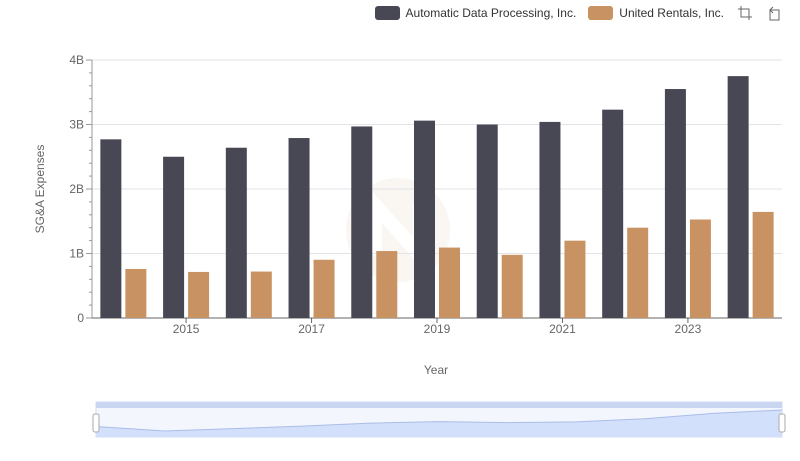  Describe the element at coordinates (236, 232) in the screenshot. I see `bar-adp-2016` at that location.